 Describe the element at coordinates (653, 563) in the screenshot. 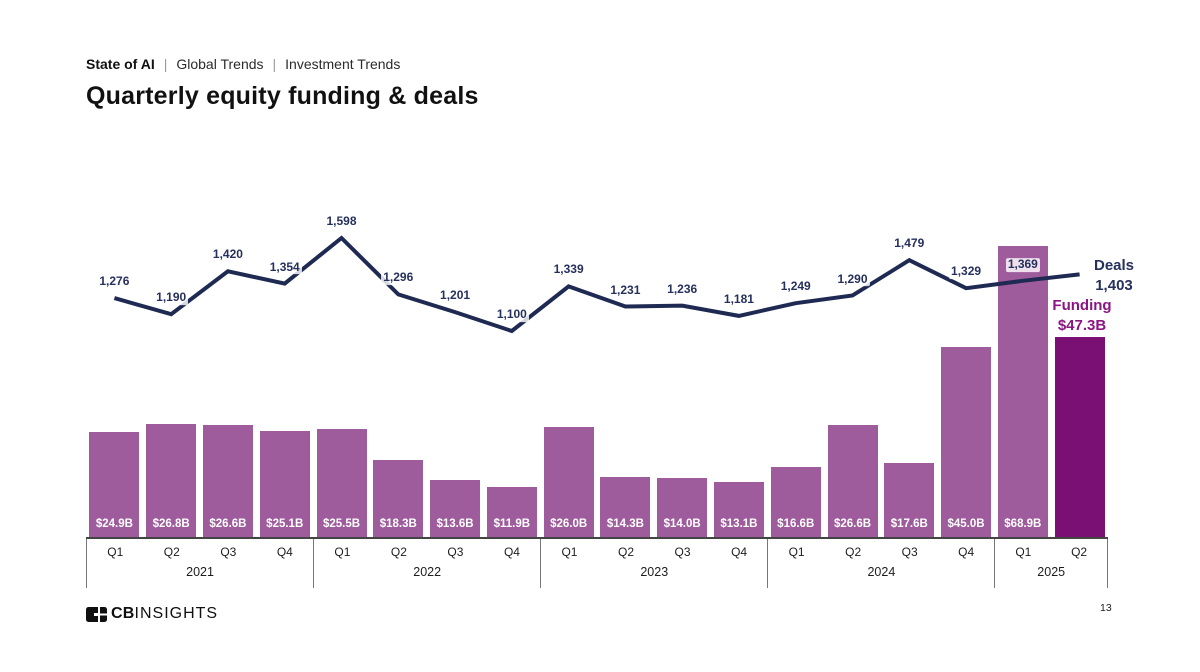

I see `axis-year-group: Q1 Q2 Q3 Q4 2023` at that location.